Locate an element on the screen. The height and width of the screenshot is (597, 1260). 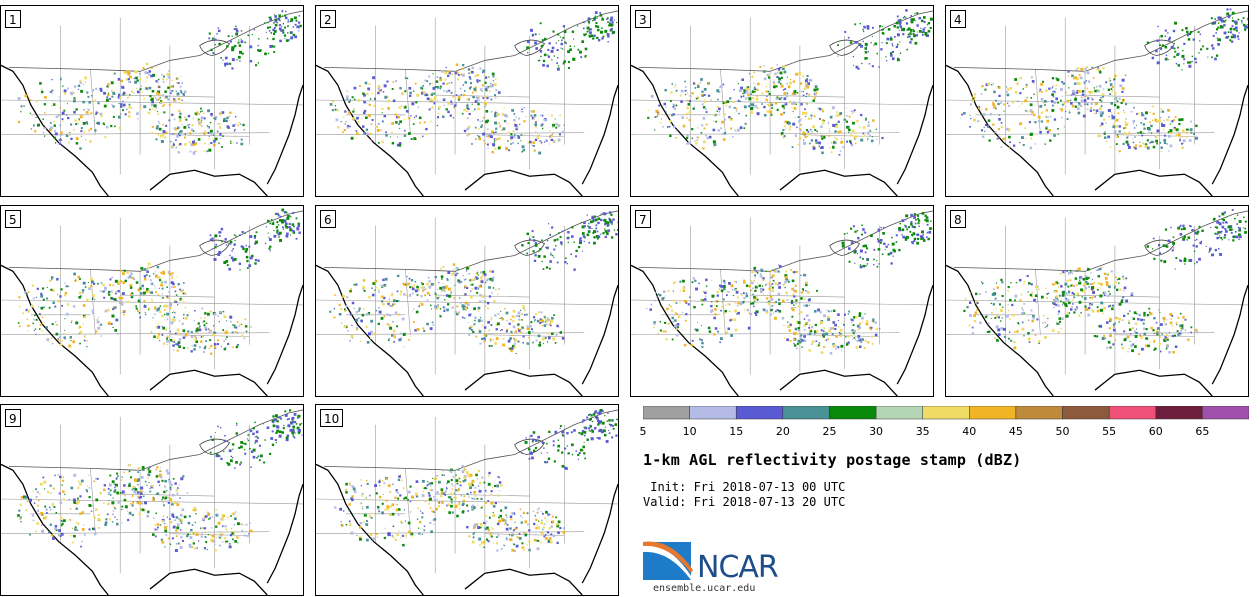
country-border is located at coordinates (785, 41).